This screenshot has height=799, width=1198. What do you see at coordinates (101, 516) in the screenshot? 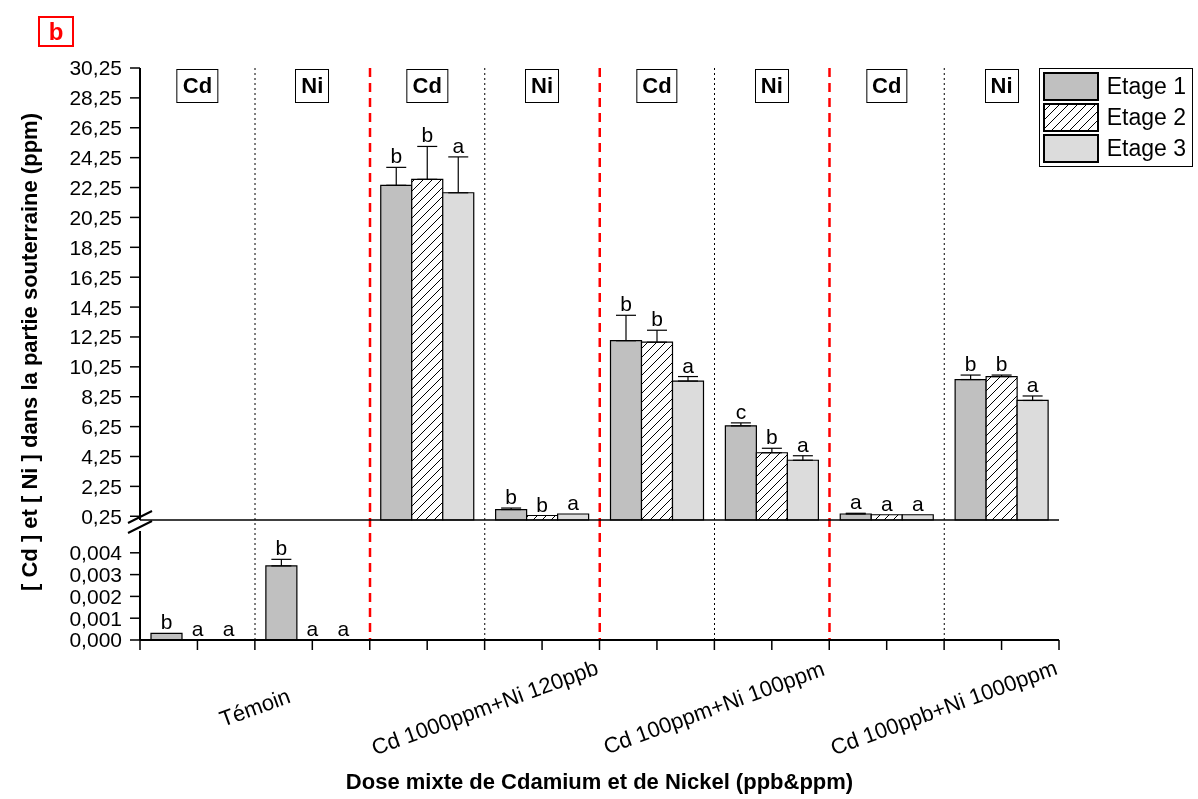
I see `y-tick-label: 0,25` at bounding box center [101, 516].